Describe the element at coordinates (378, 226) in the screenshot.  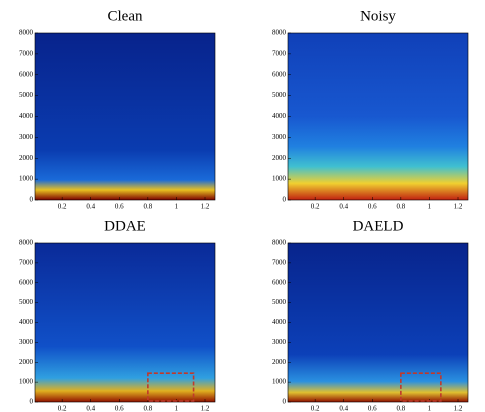
I see `panel-title: DAELD` at that location.